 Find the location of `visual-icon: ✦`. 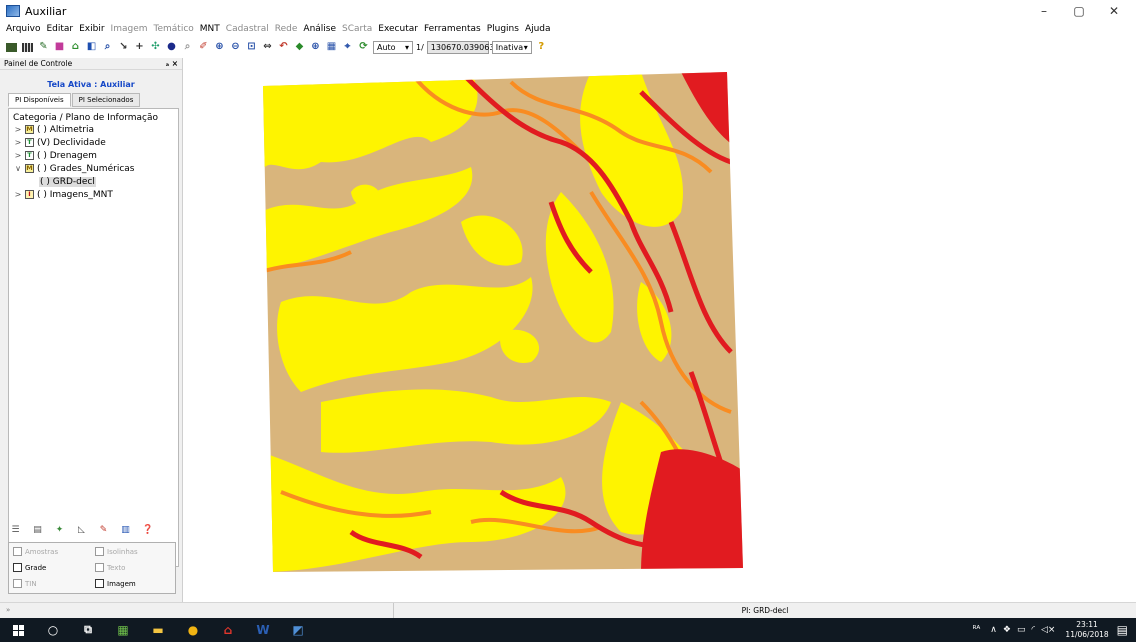

visual-icon: ✦ is located at coordinates (59, 529).